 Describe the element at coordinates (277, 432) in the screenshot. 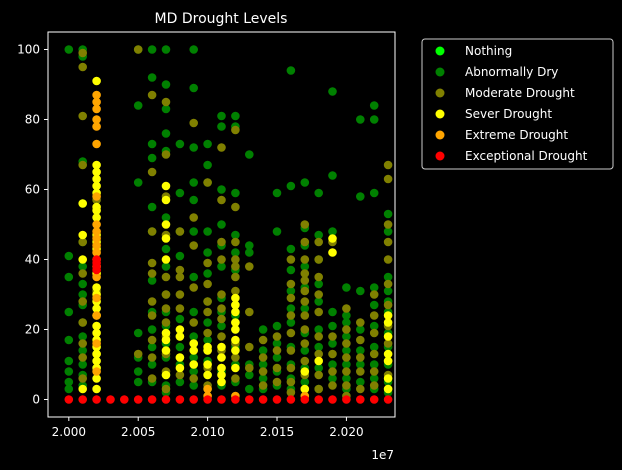

I see `x-tick-label: 2.015` at that location.